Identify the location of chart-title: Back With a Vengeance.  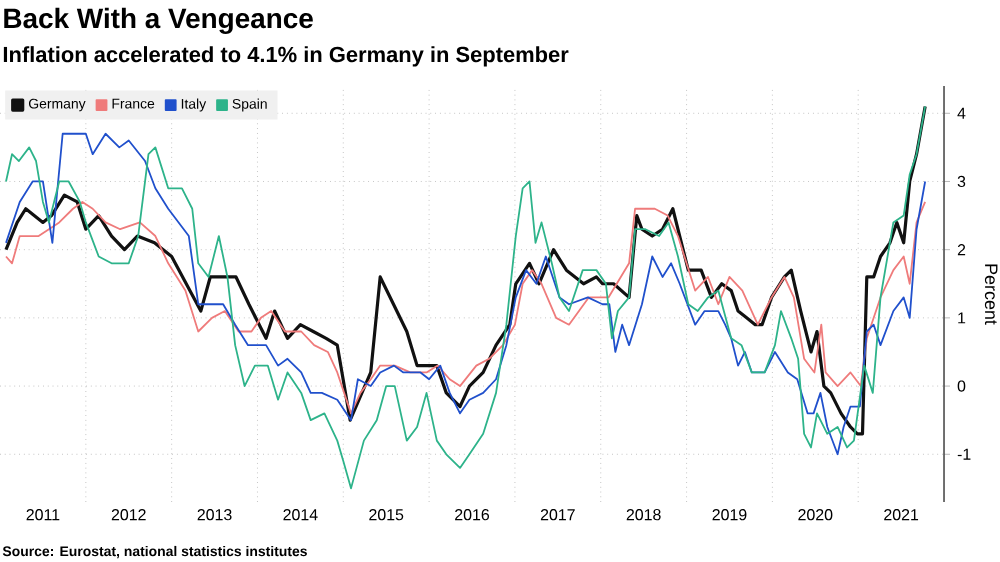
(158, 20).